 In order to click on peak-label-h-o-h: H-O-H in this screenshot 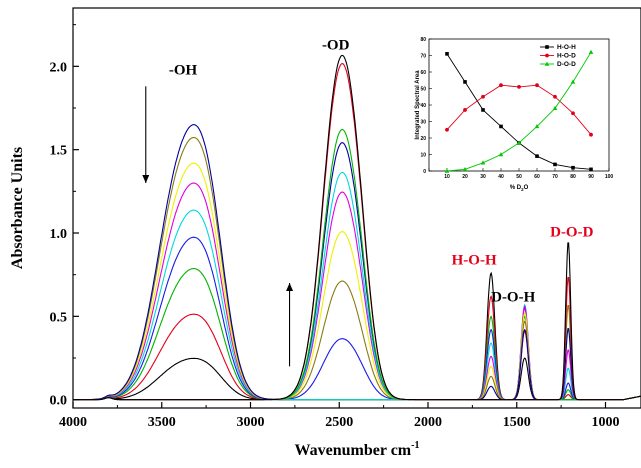, I will do `click(474, 261)`.